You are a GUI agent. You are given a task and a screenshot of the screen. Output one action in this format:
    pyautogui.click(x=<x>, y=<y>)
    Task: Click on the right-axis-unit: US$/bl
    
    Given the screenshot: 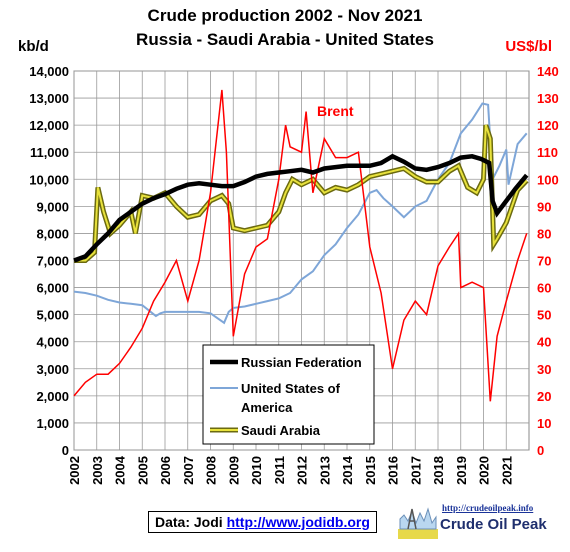 What is the action you would take?
    pyautogui.click(x=528, y=46)
    